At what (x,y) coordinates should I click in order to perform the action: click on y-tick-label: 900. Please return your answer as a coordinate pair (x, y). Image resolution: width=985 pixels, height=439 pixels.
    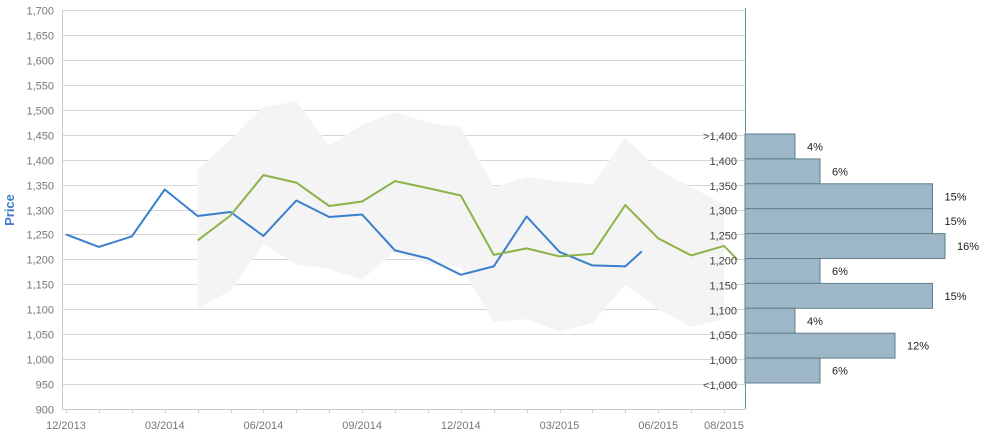
    Looking at the image, I should click on (45, 411).